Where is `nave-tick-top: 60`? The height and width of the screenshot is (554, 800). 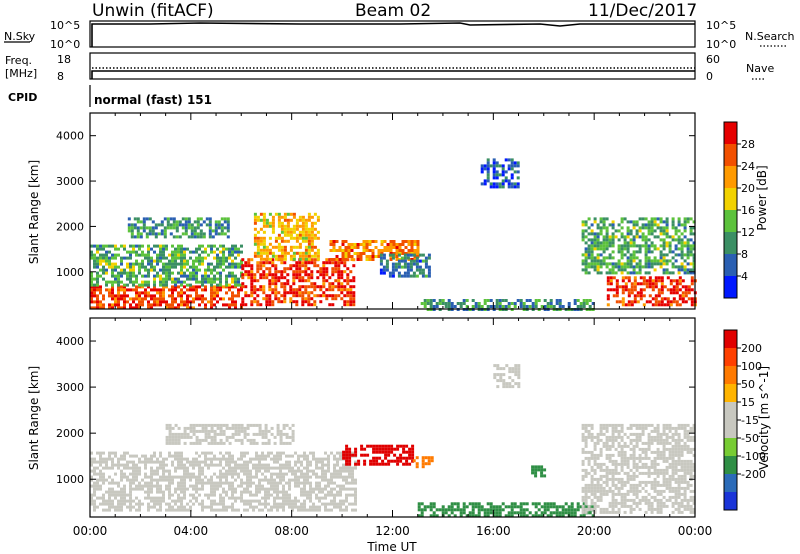
nave-tick-top: 60 is located at coordinates (713, 59).